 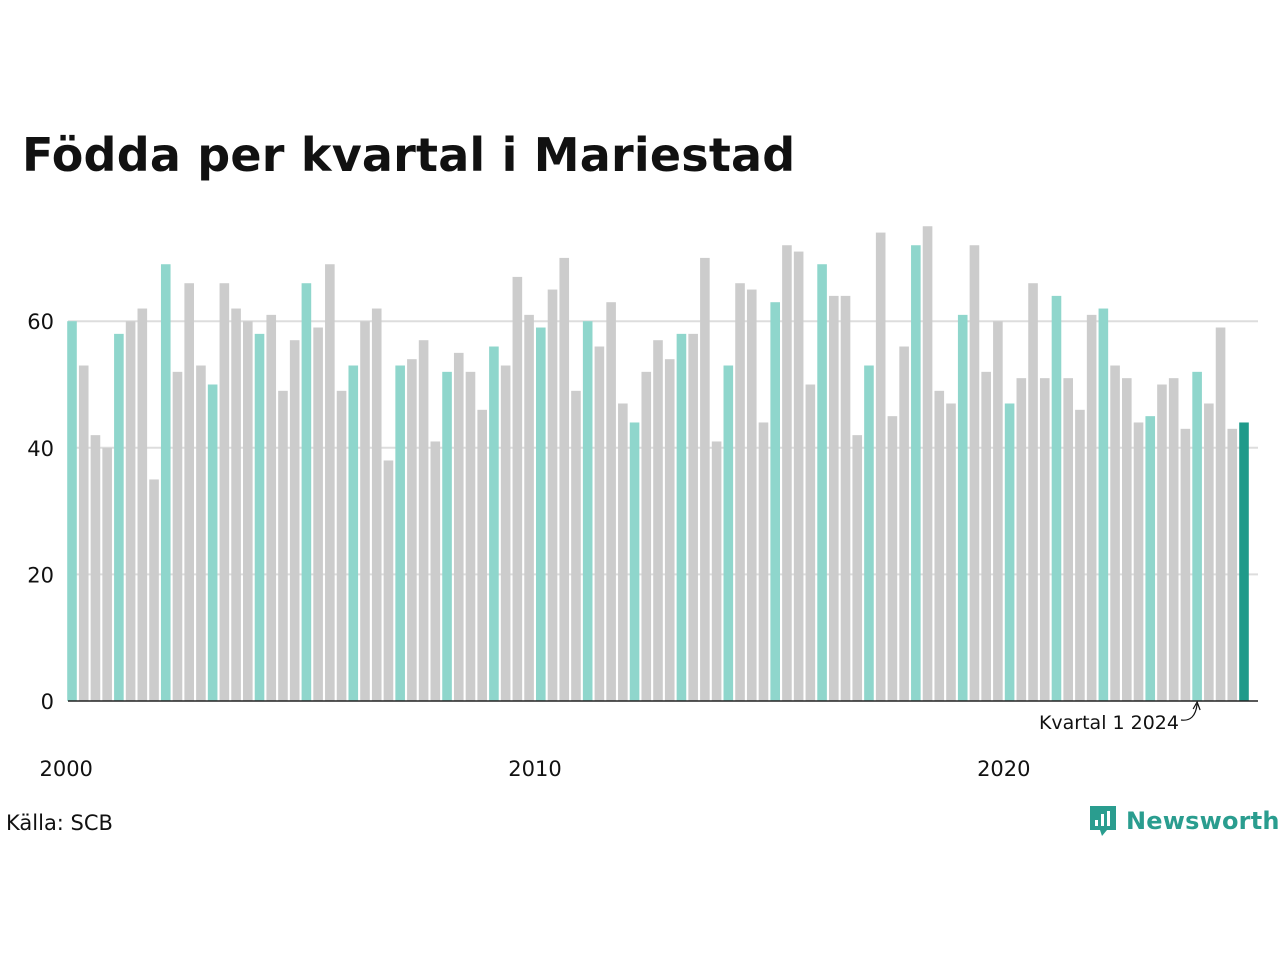 What do you see at coordinates (1120, 717) in the screenshot?
I see `annotation: Kvartal 1 2024` at bounding box center [1120, 717].